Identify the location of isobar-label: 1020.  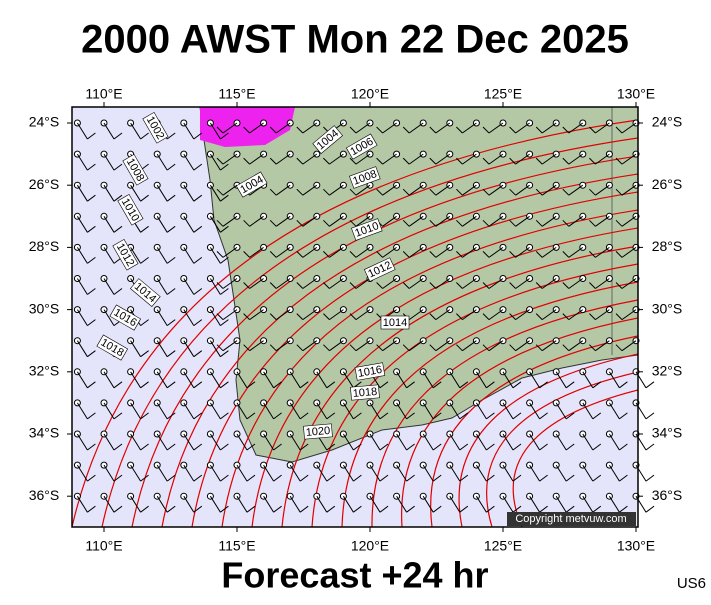
(318, 431).